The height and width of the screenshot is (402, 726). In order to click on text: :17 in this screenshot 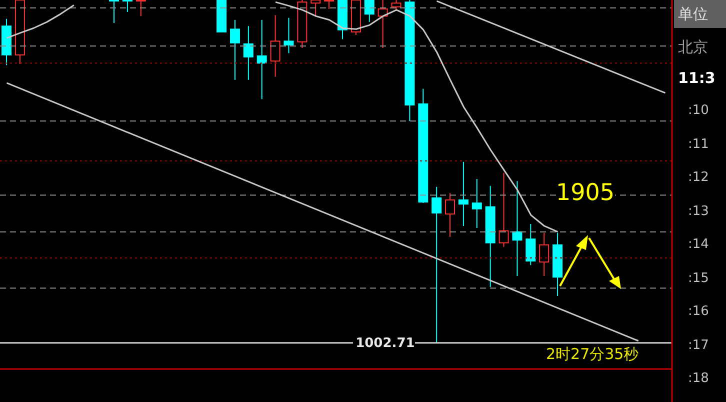, I will do `click(698, 346)`.